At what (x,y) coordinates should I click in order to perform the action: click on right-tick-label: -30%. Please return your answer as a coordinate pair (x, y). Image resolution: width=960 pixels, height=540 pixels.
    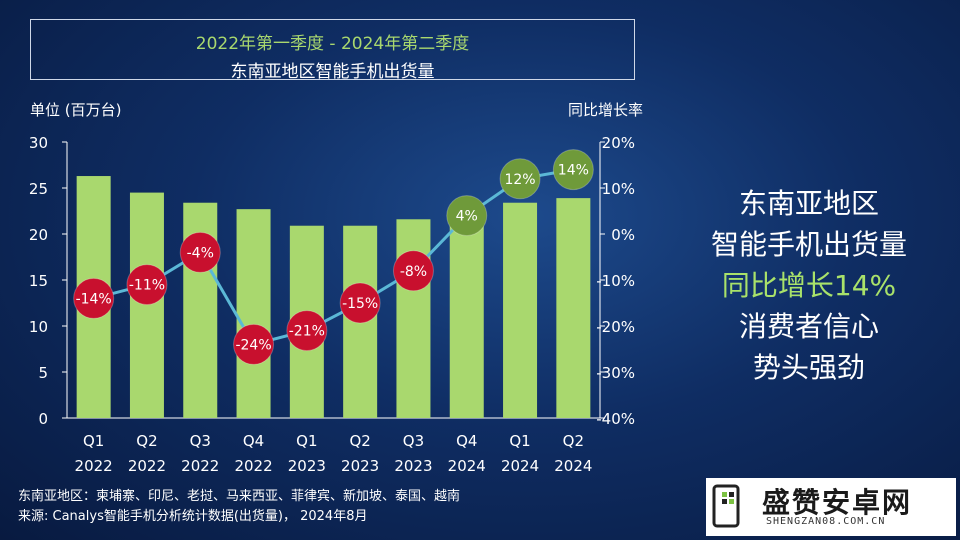
    Looking at the image, I should click on (615, 373).